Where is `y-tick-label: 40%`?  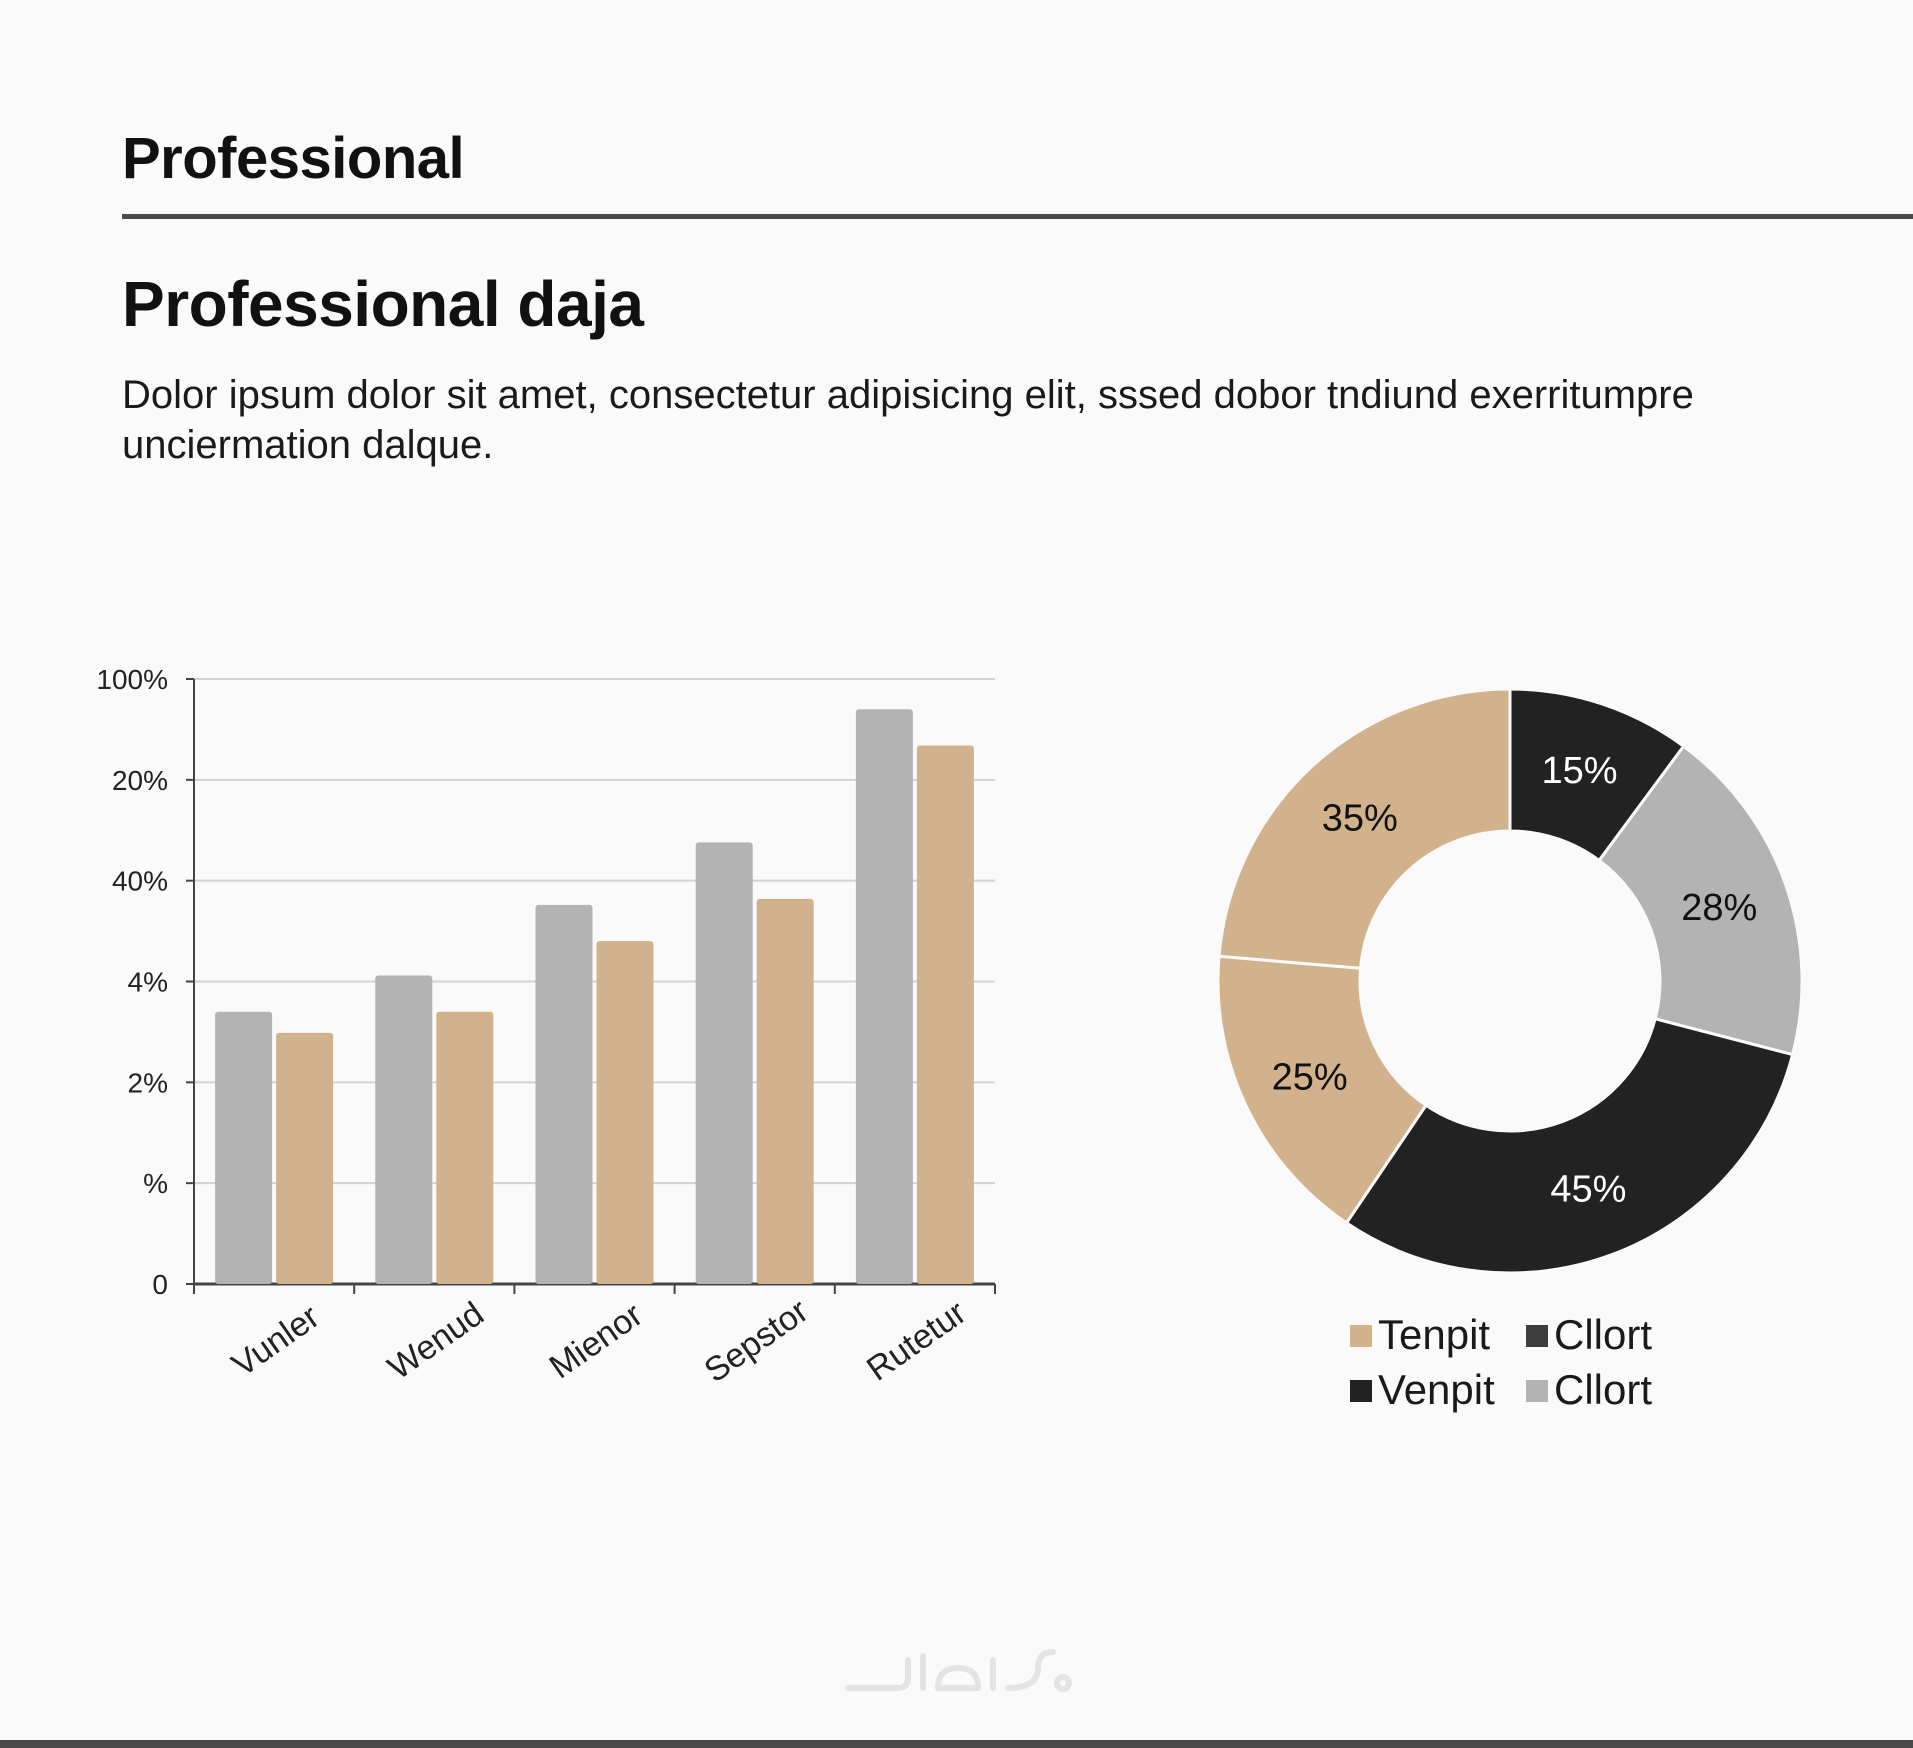
y-tick-label: 40% is located at coordinates (140, 881).